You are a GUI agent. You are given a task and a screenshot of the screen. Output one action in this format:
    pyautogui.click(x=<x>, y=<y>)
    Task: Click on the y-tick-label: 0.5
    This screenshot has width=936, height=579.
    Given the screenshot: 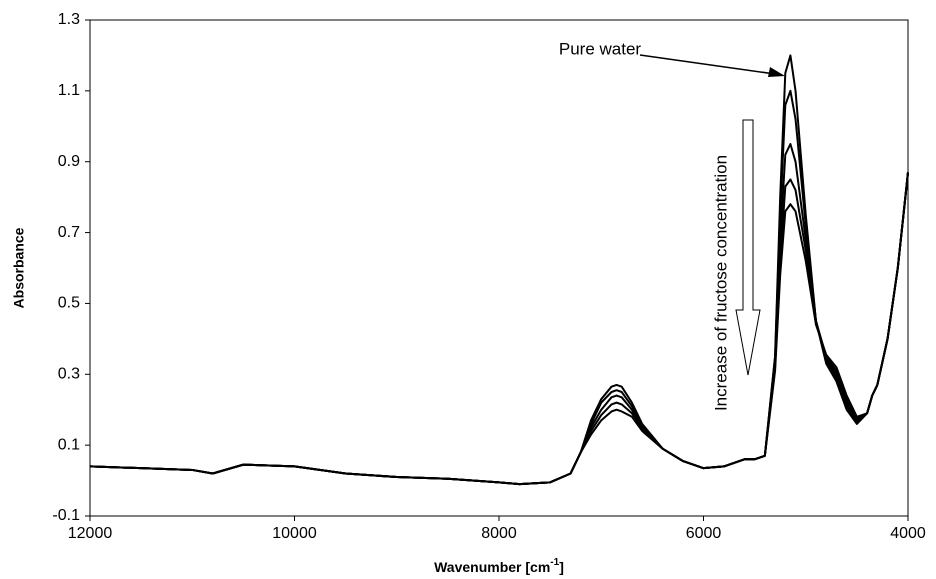 What is the action you would take?
    pyautogui.click(x=69, y=303)
    